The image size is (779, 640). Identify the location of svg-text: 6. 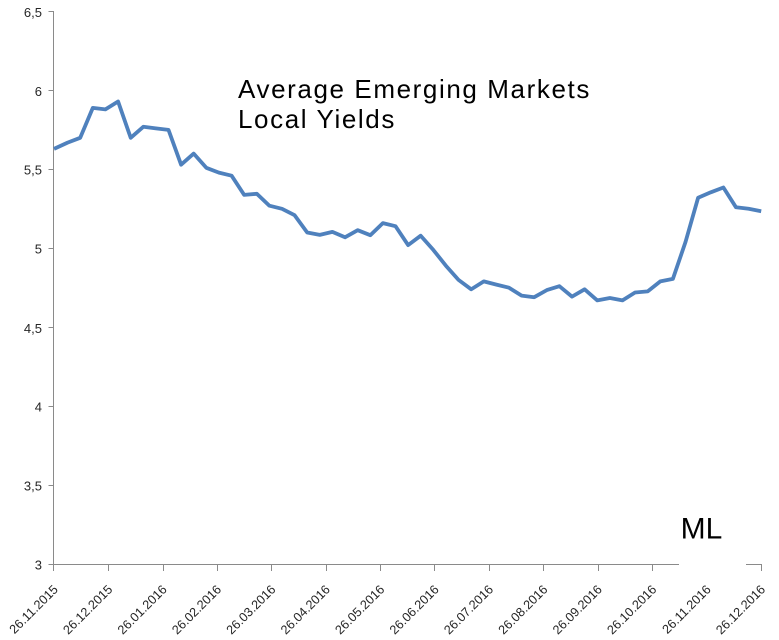
(38, 91).